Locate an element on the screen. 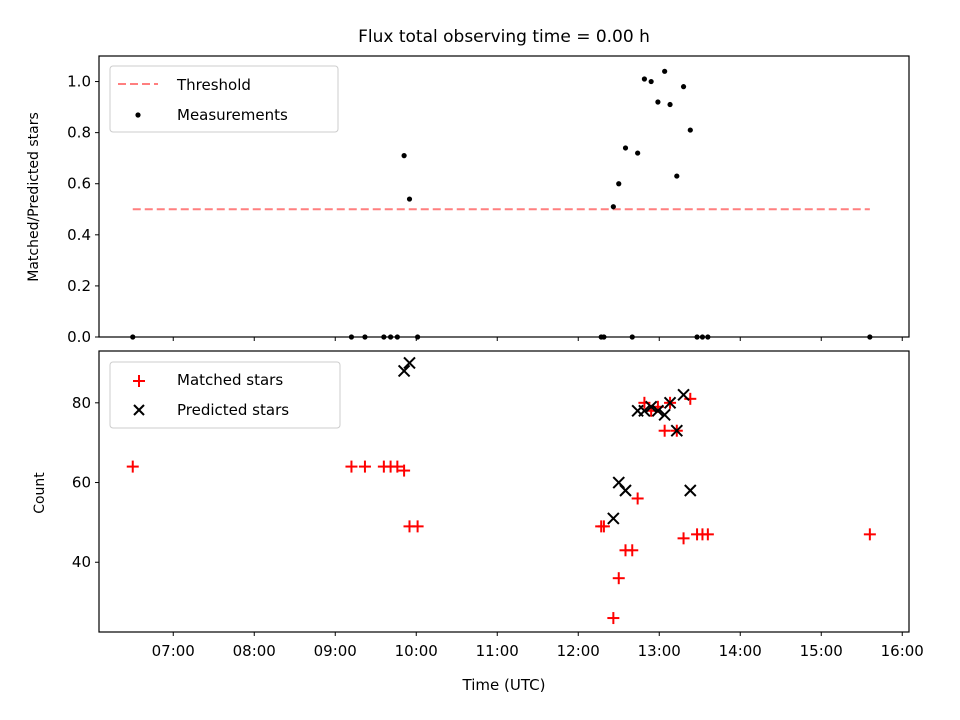 The width and height of the screenshot is (960, 720). bottom-x-tick-label: 15:00 is located at coordinates (821, 651).